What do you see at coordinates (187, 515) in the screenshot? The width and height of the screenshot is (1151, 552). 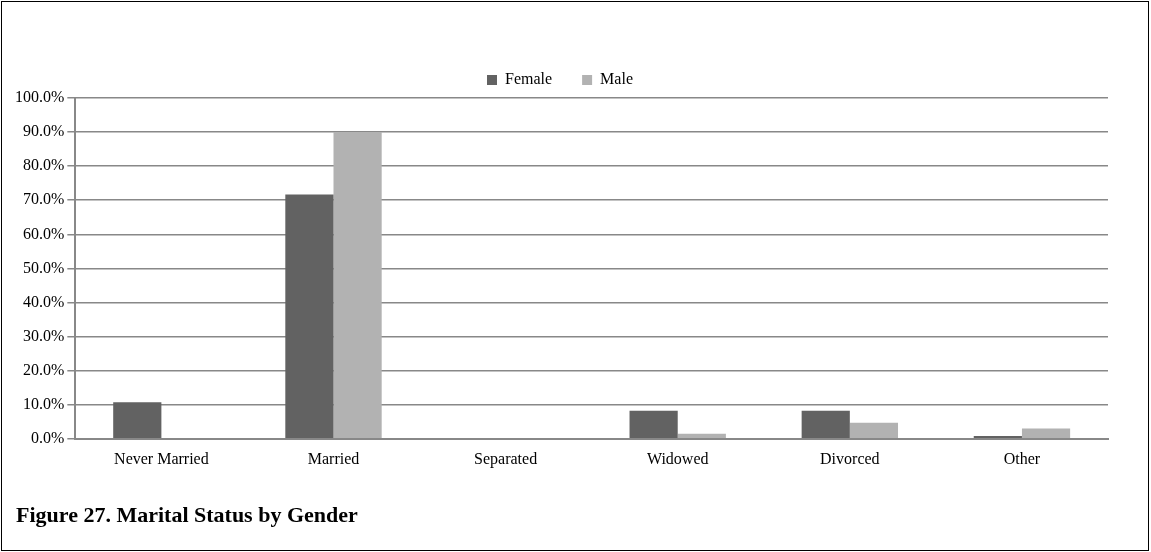 I see `text: Figure 27. Marital Status by Gender` at bounding box center [187, 515].